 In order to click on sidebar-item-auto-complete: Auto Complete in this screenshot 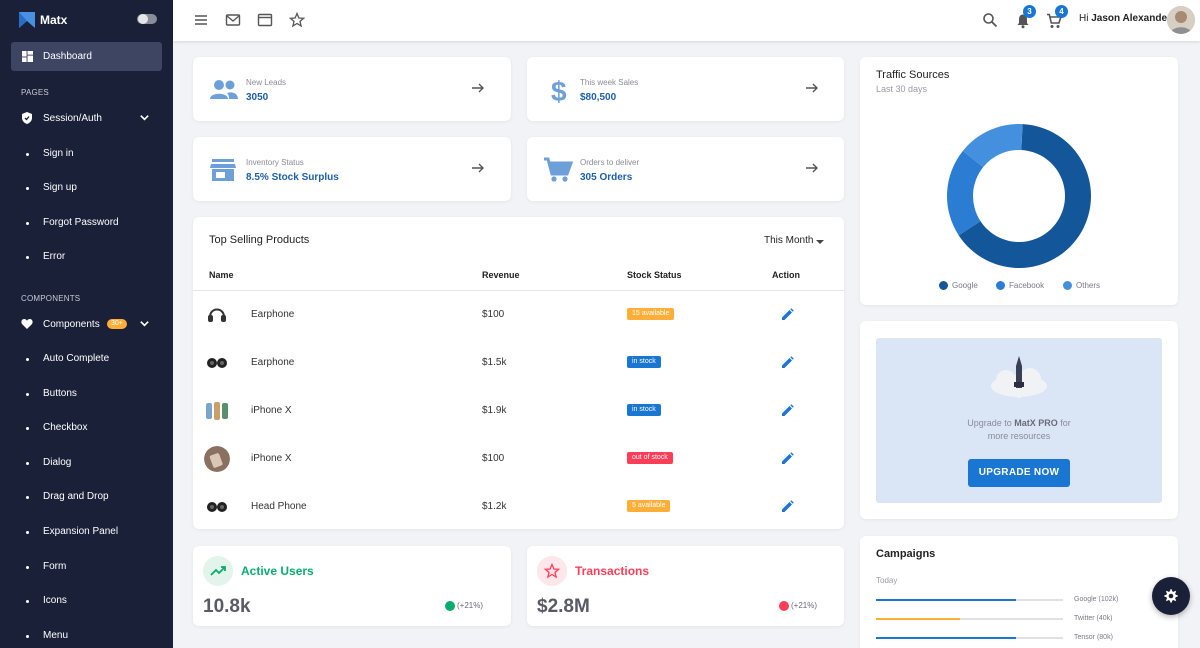, I will do `click(86, 359)`.